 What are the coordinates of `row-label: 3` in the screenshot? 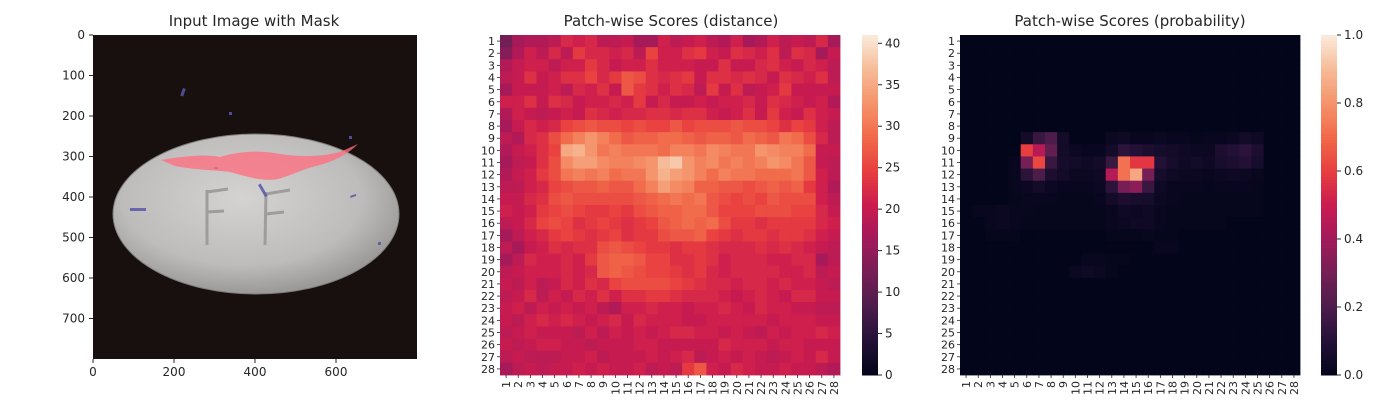 It's located at (491, 65).